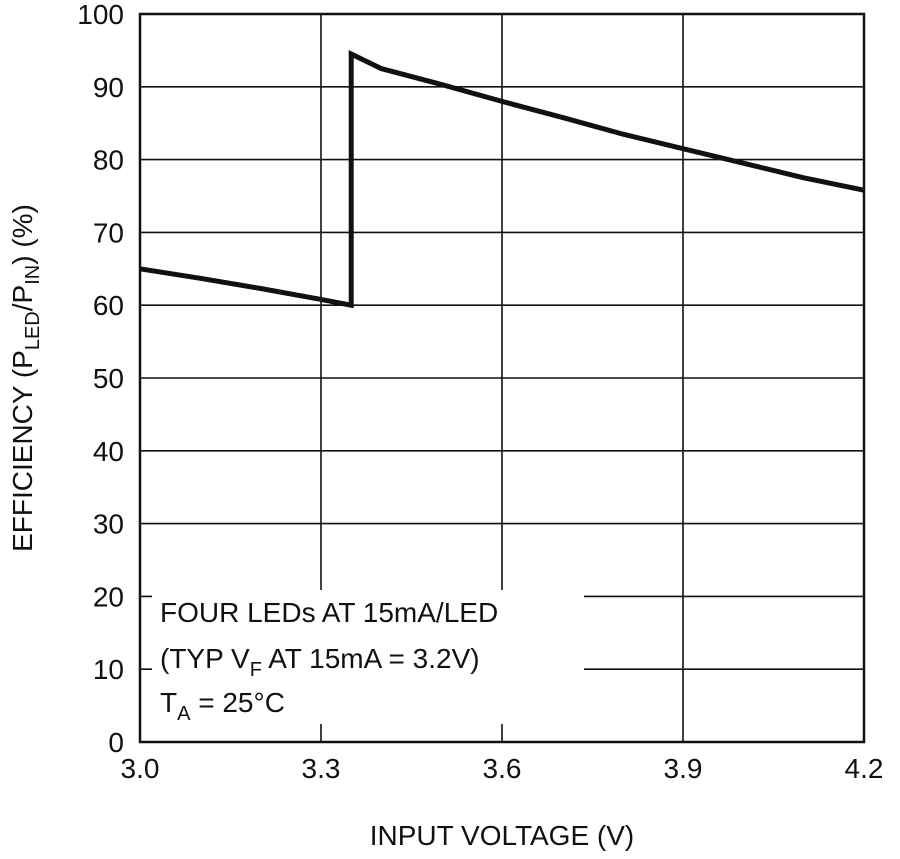 The image size is (900, 859). What do you see at coordinates (256, 670) in the screenshot?
I see `annotation-line-2-sub: F` at bounding box center [256, 670].